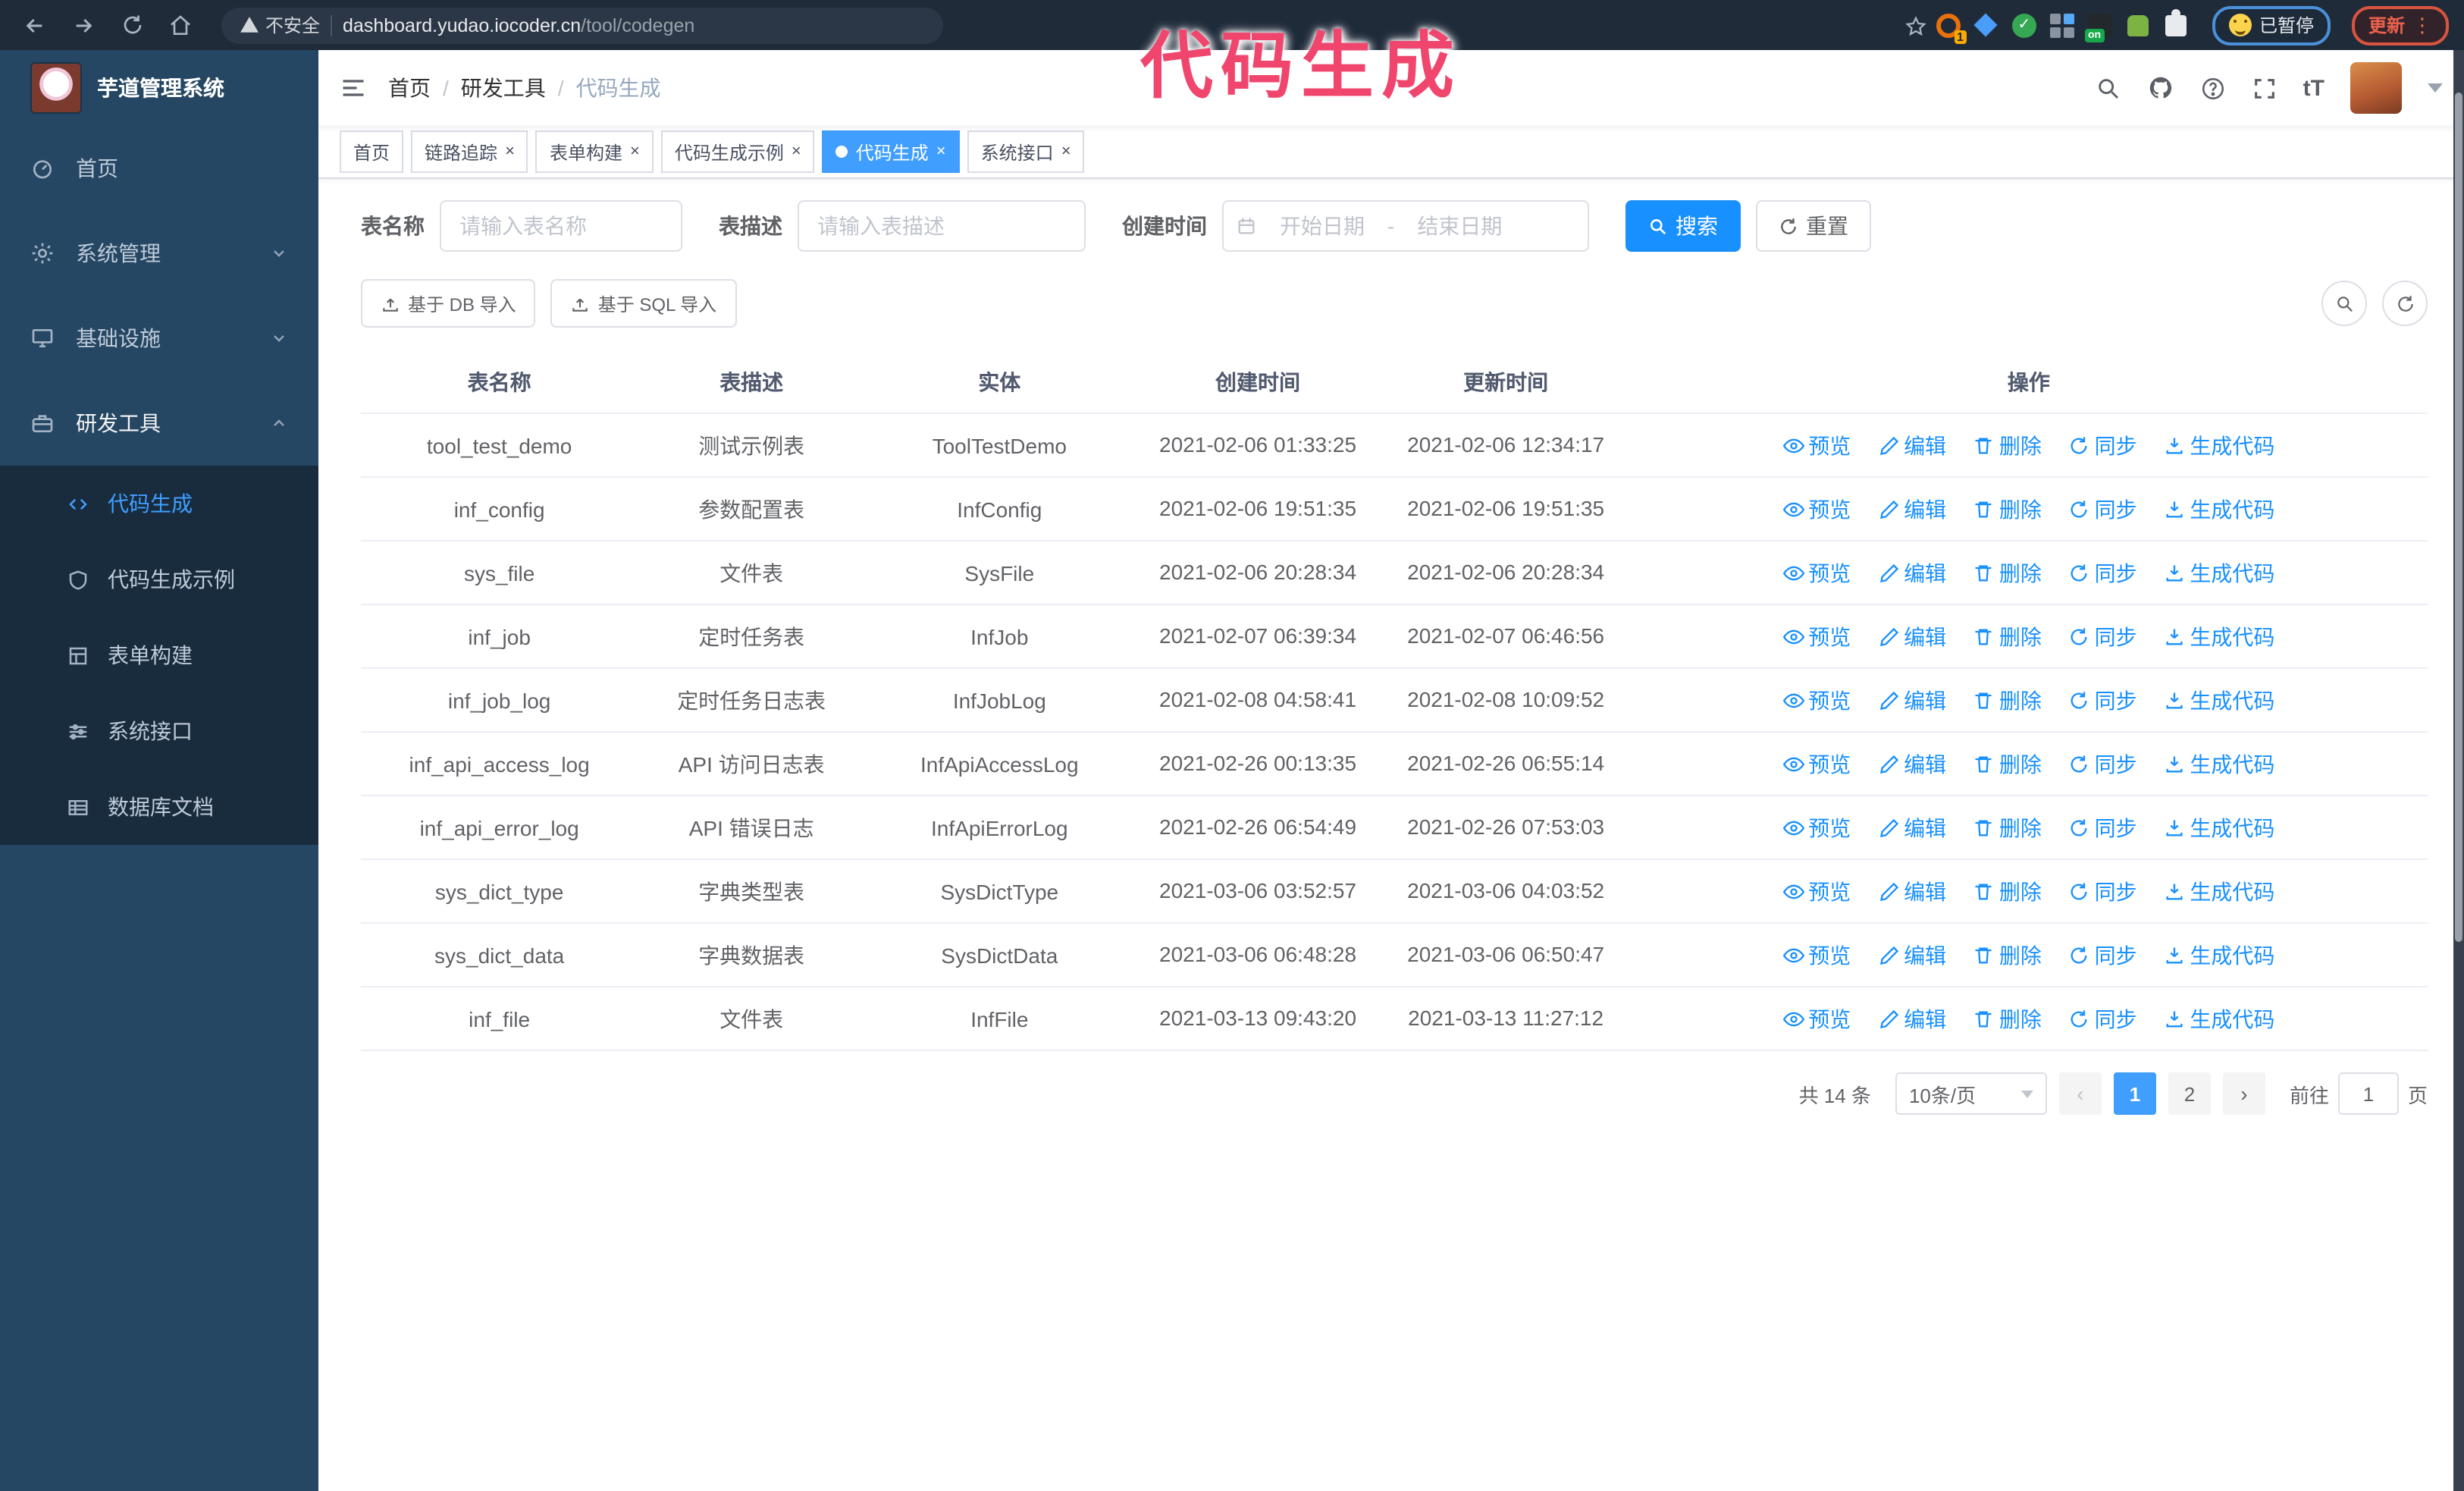 This screenshot has height=1491, width=2464. Describe the element at coordinates (159, 88) in the screenshot. I see `app-logo: 芋道管理系统` at that location.